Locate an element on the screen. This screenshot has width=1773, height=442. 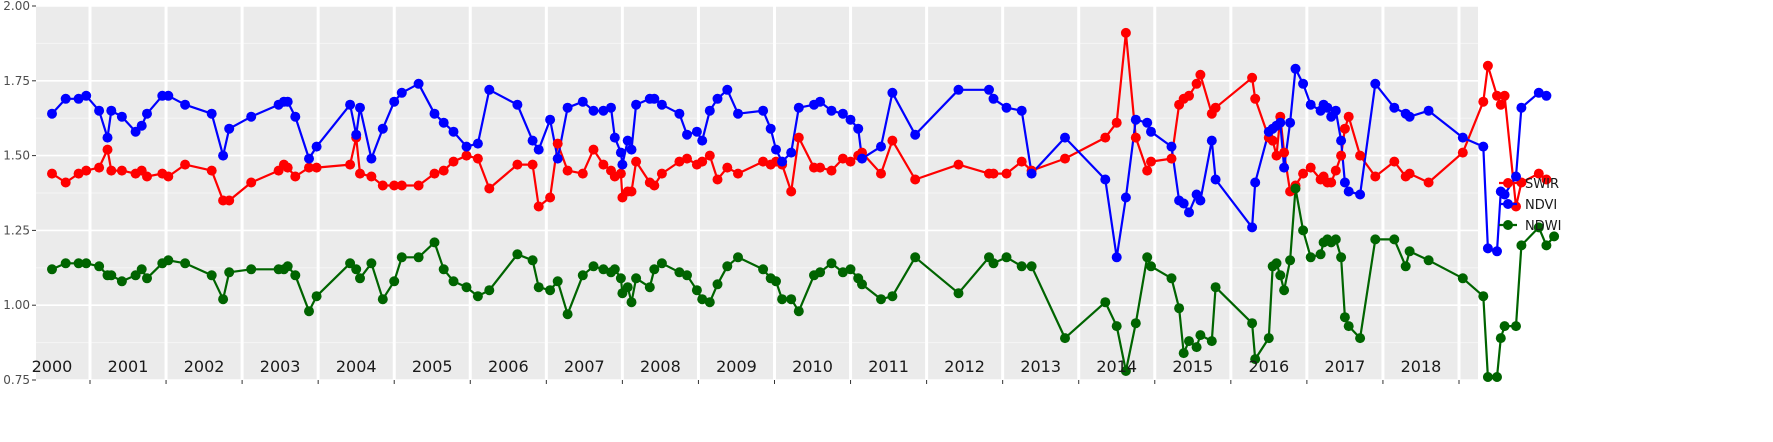
year-label: 2009 is located at coordinates (736, 366).